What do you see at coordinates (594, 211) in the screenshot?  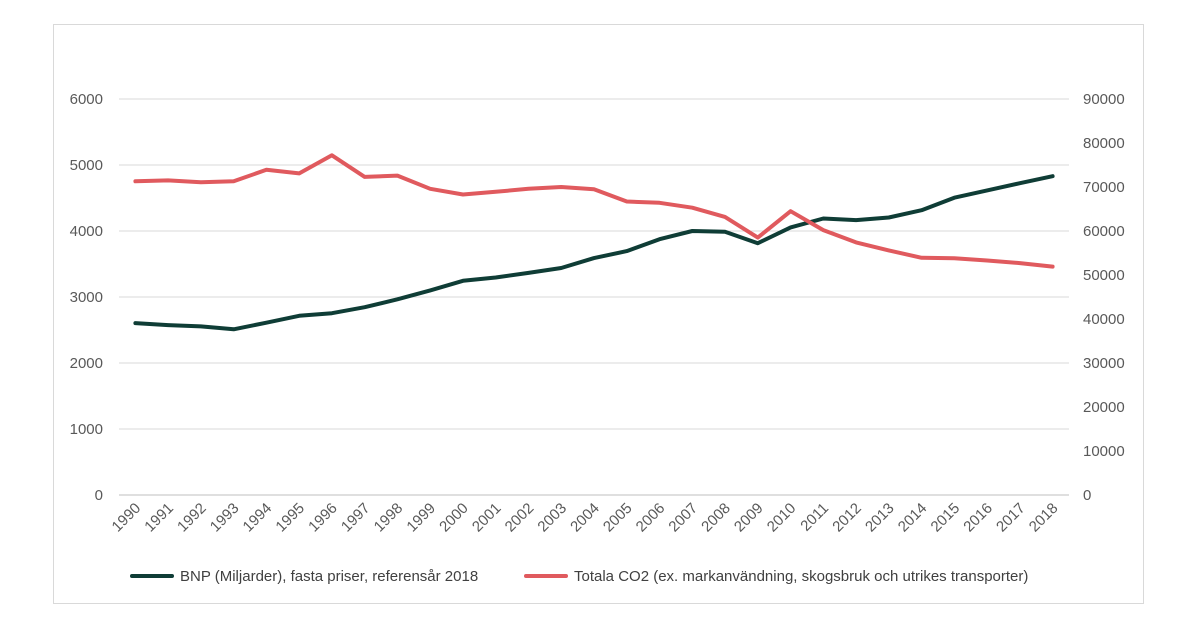 I see `series-line-co2` at bounding box center [594, 211].